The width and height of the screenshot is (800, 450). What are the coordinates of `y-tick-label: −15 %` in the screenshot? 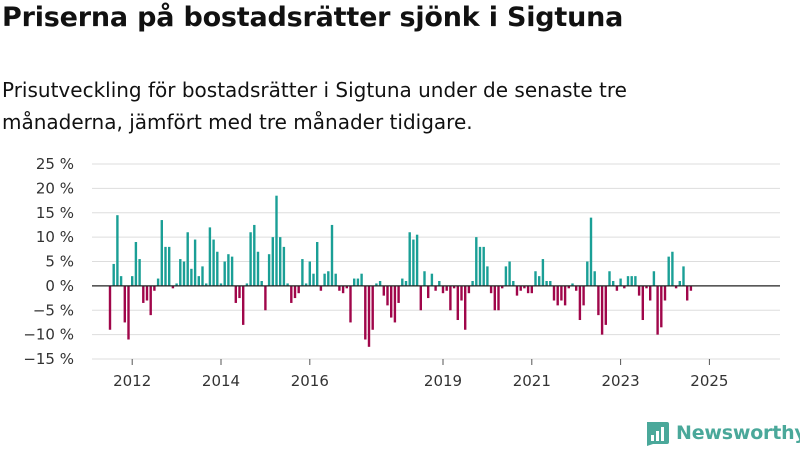 It's located at (48, 359).